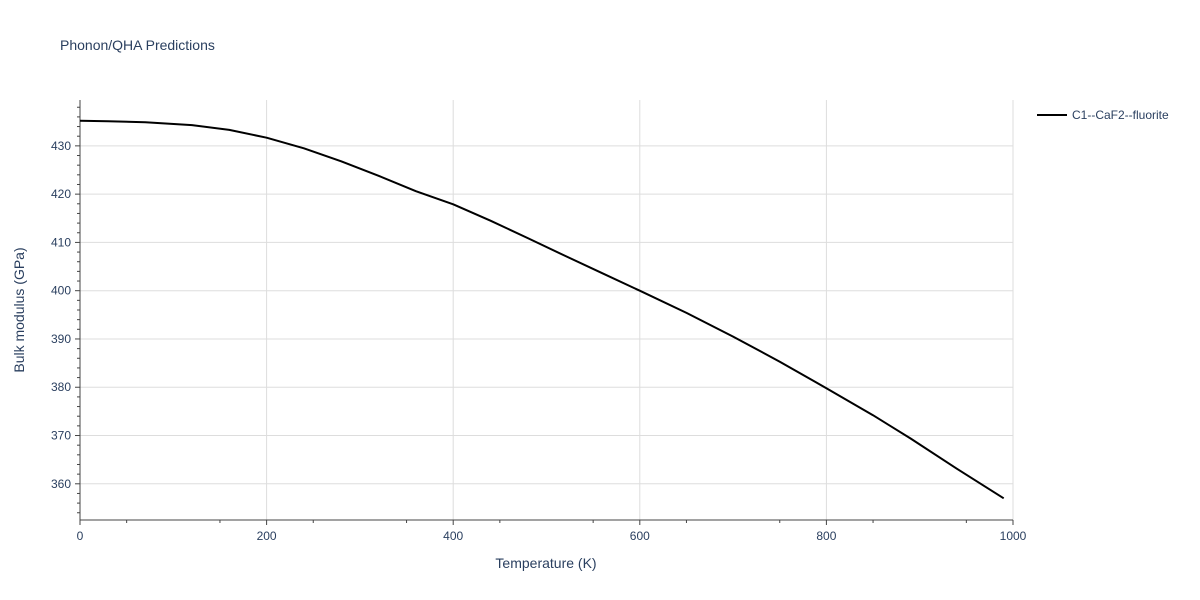 This screenshot has height=600, width=1200. What do you see at coordinates (267, 536) in the screenshot?
I see `x-tick-label: 200` at bounding box center [267, 536].